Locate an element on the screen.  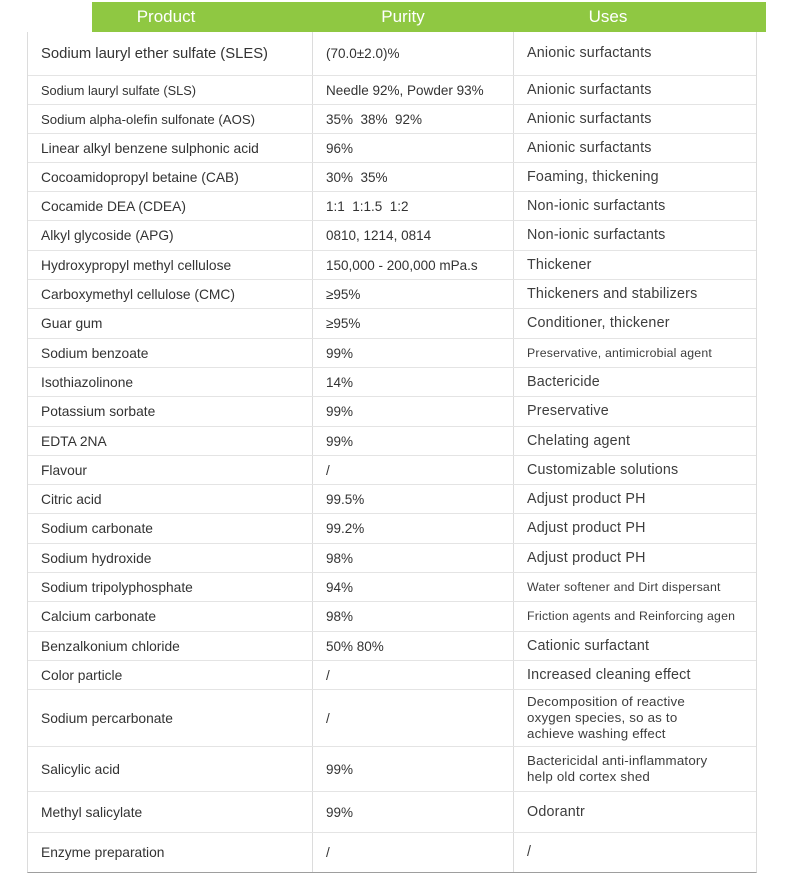
product-cell: Sodium hydroxide is located at coordinates (96, 558).